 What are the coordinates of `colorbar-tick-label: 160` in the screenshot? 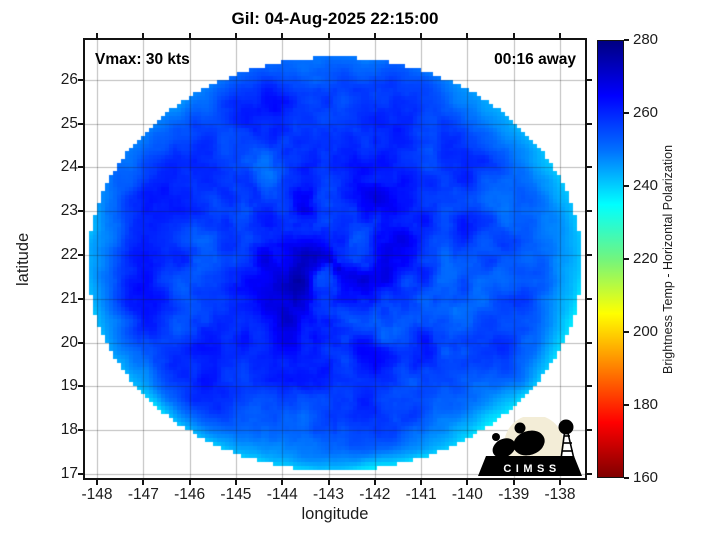 It's located at (646, 477).